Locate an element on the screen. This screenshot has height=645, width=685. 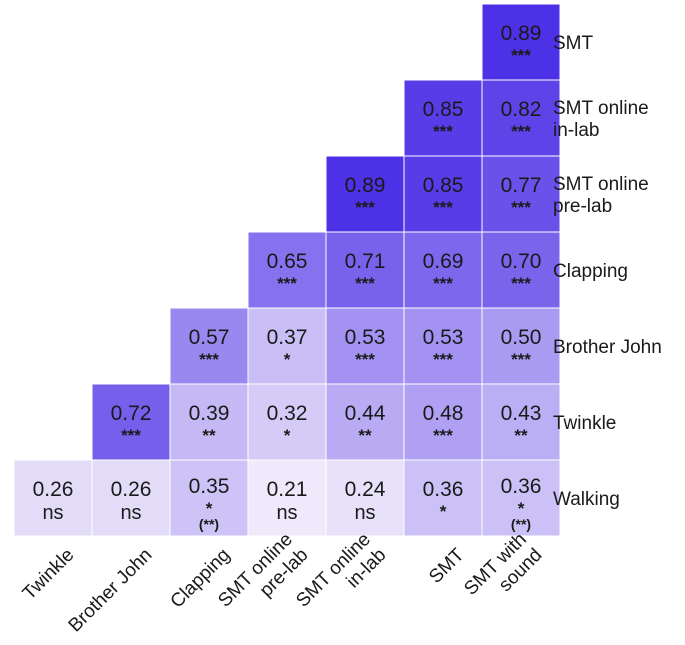
heatmap-cell: 0.39** is located at coordinates (209, 422).